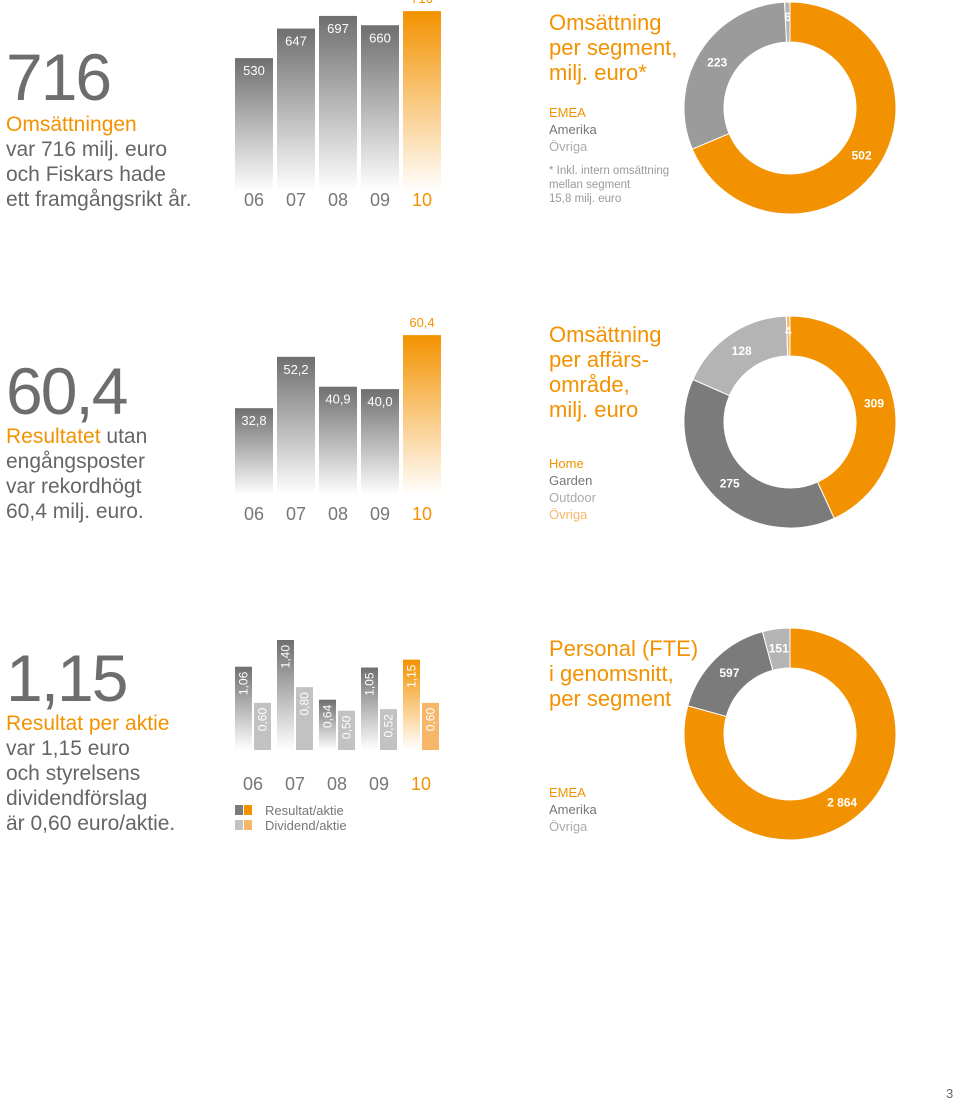 This screenshot has height=1102, width=960. Describe the element at coordinates (380, 37) in the screenshot. I see `bar-value-label: 660` at that location.